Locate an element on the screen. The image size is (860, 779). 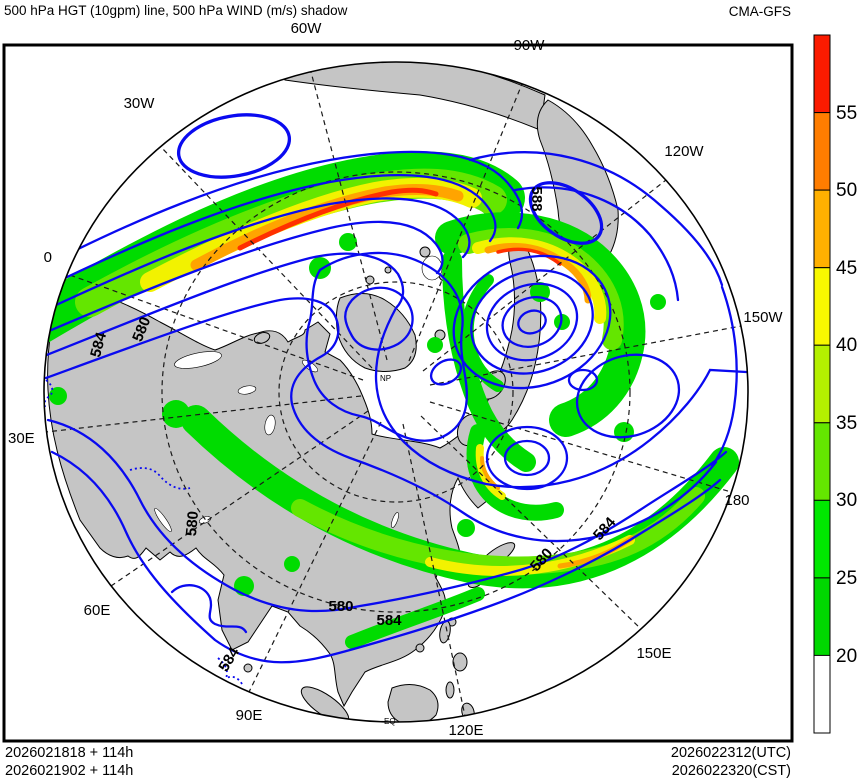
jet-band-main-red is located at coordinates (338, 219).